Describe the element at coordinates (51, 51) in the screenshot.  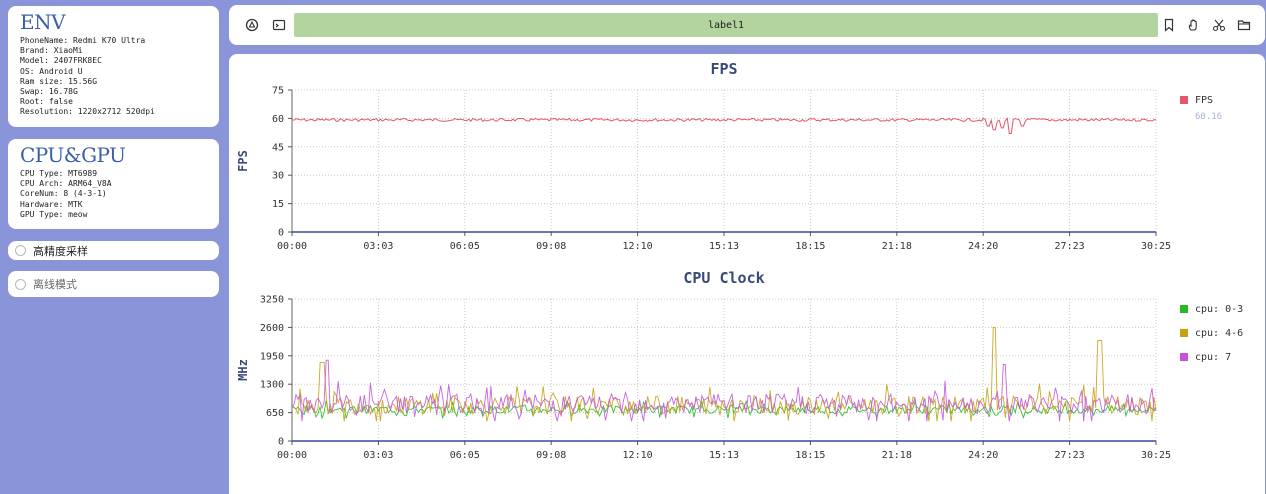
I see `env-brand: Brand: XiaoMi` at that location.